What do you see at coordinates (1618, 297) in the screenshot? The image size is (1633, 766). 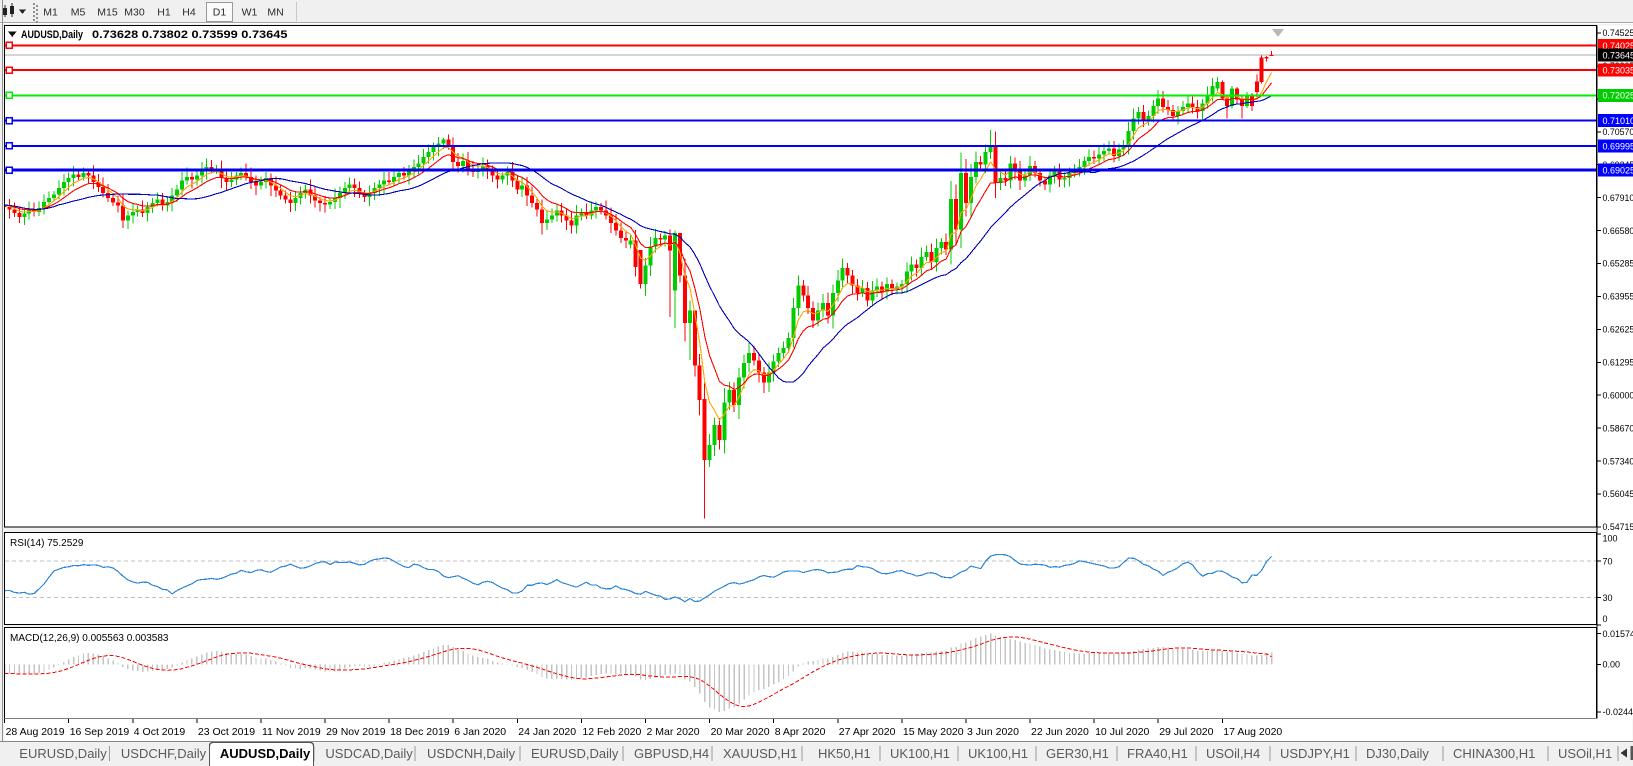 I see `svg-text: 0.63955` at bounding box center [1618, 297].